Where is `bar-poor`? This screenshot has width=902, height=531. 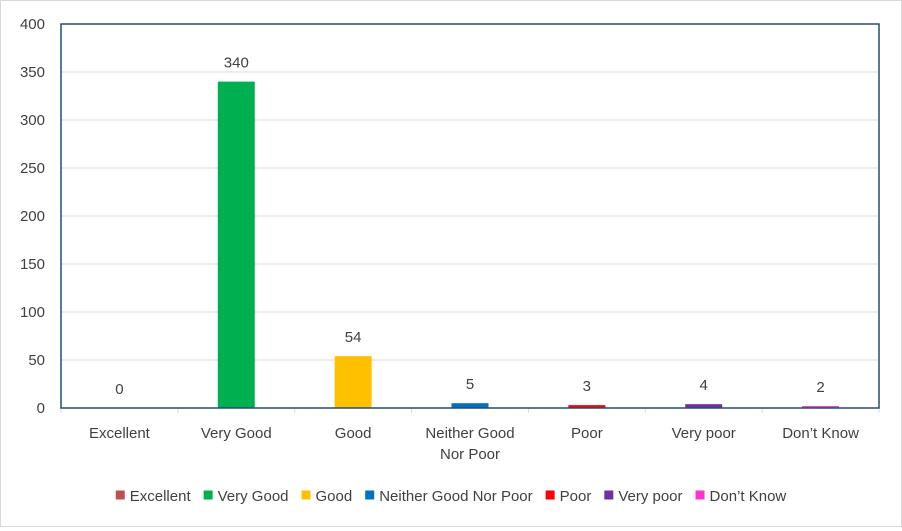
bar-poor is located at coordinates (587, 406).